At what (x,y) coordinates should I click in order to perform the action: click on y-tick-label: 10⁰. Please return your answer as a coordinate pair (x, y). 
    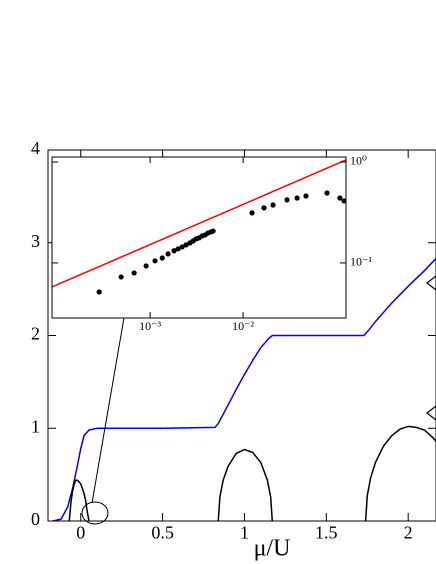
    Looking at the image, I should click on (358, 161).